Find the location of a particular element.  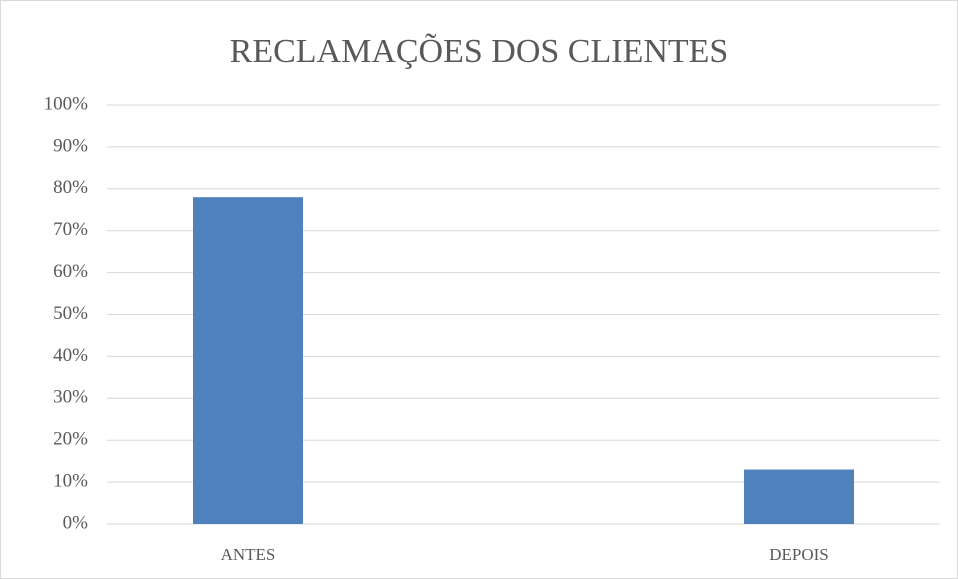

y-tick-label: 90% is located at coordinates (70, 145).